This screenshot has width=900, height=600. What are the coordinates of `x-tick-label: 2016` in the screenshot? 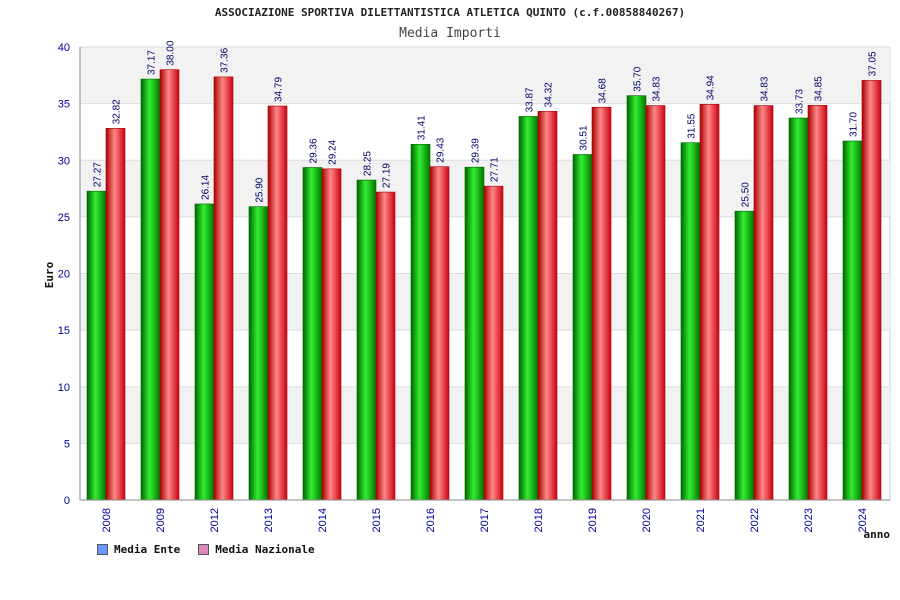 It's located at (431, 520).